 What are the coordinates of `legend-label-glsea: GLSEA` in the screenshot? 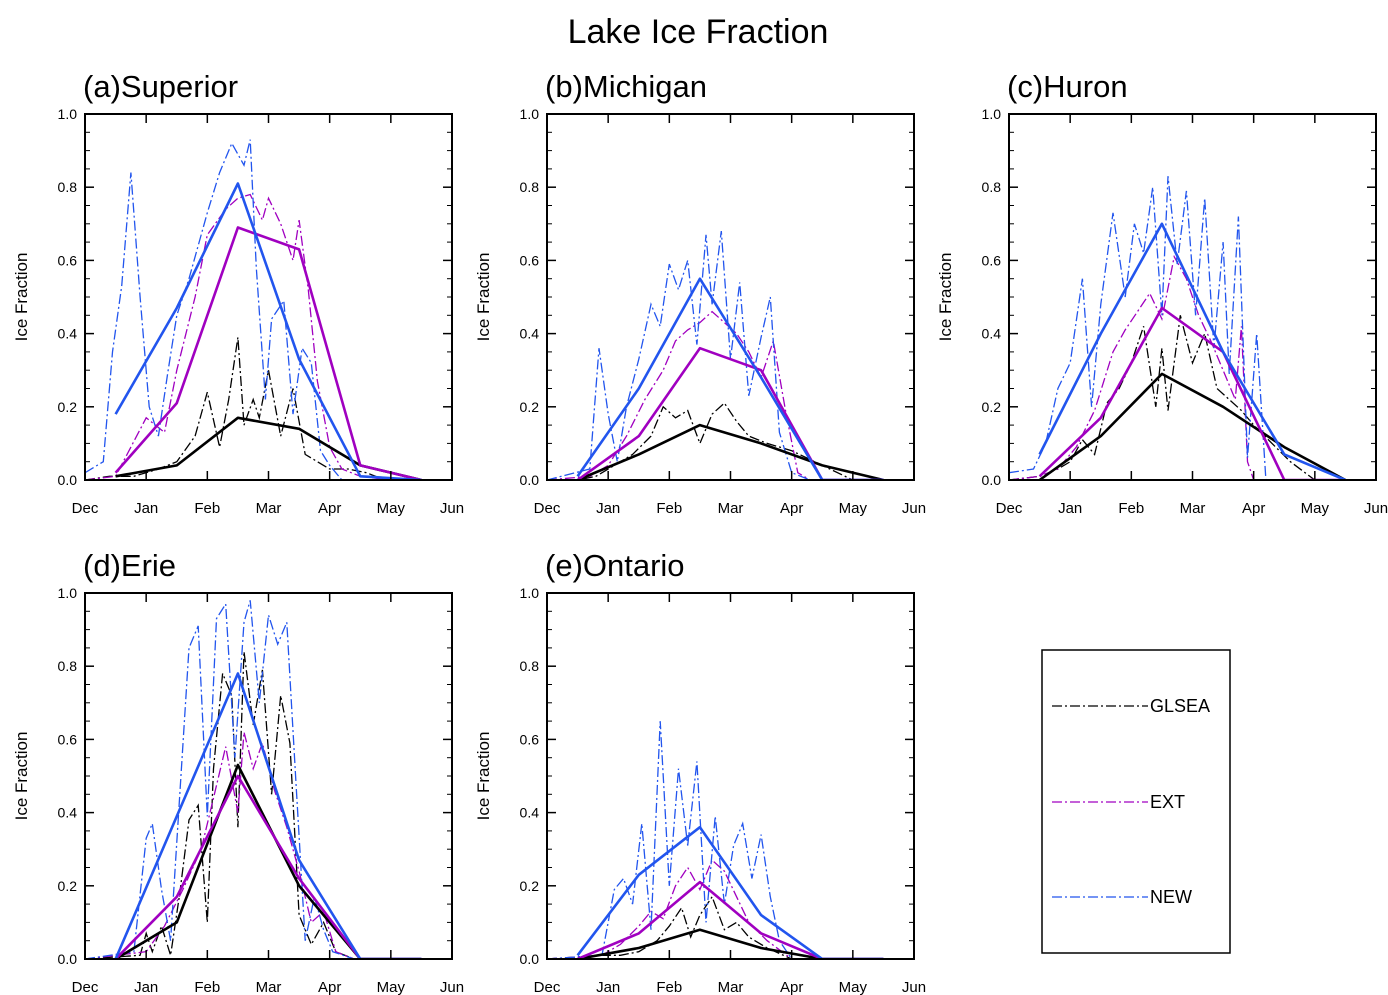 It's located at (1180, 706).